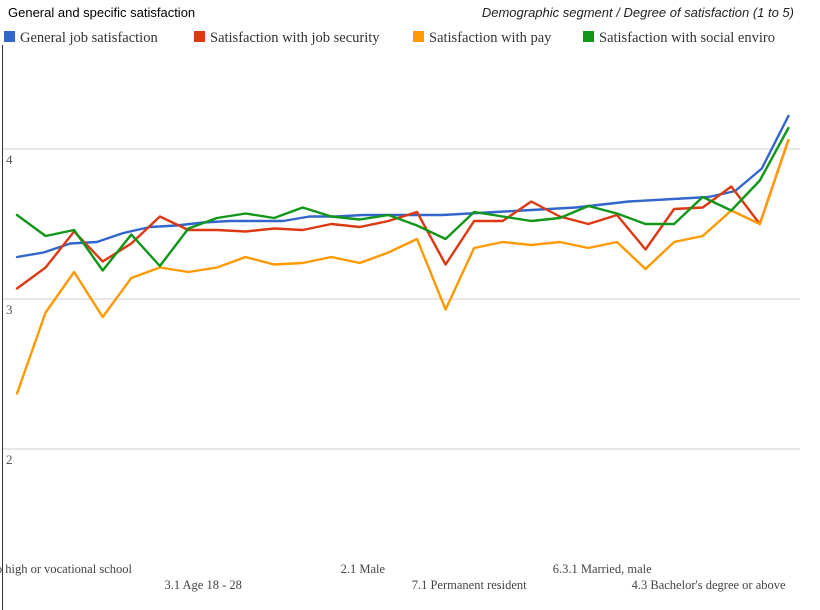  I want to click on legend-label: Satisfaction with social enviro, so click(687, 38).